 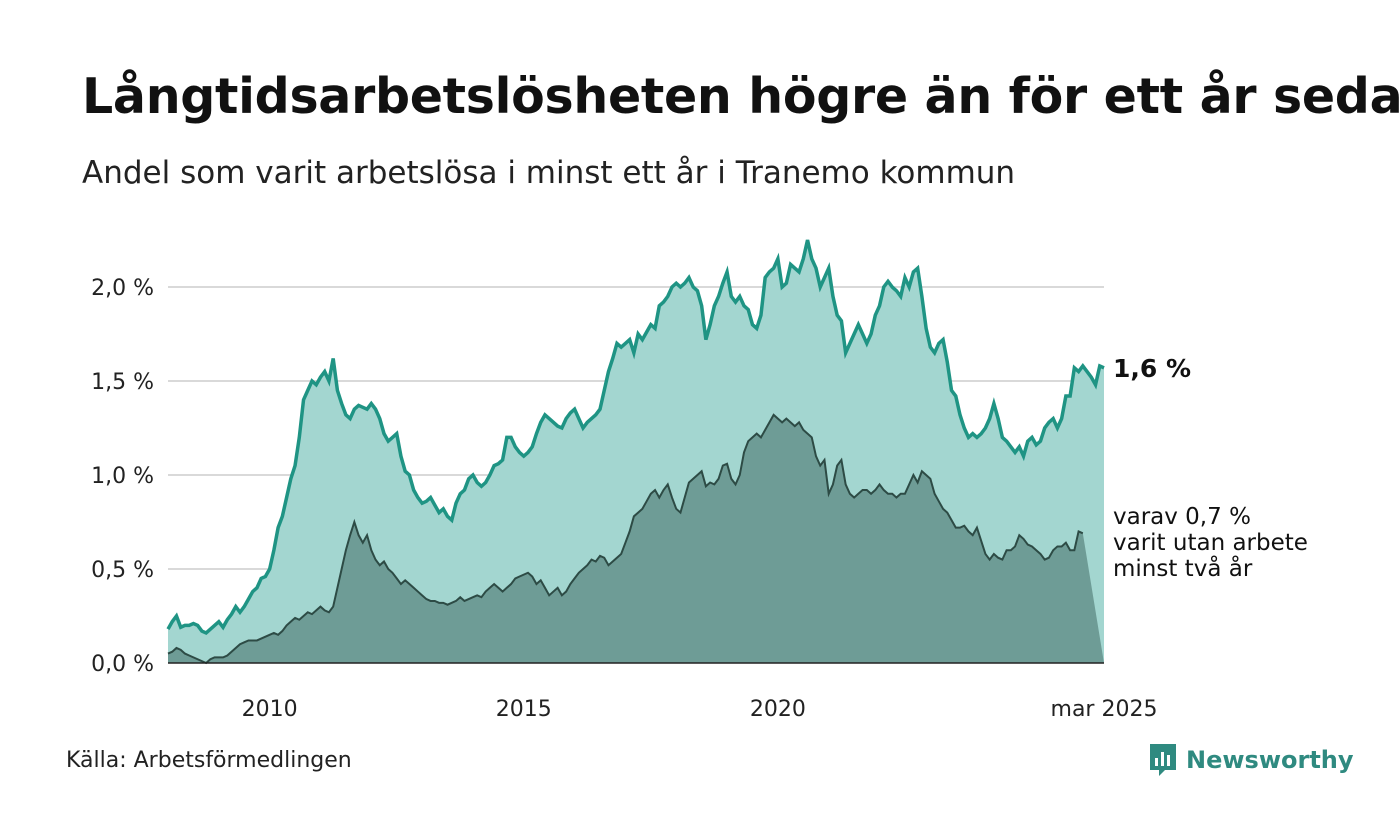 What do you see at coordinates (1152, 368) in the screenshot?
I see `end-value-label: 1,6 %` at bounding box center [1152, 368].